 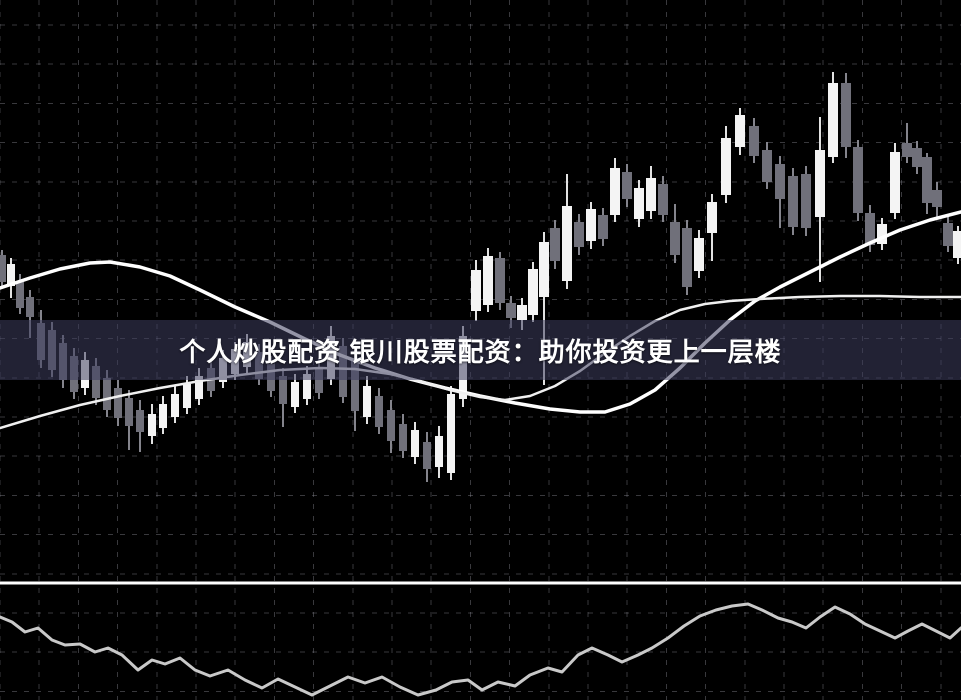 I want to click on headline-banner: 个人炒股配资 银川股票配资：助你投资更上一层楼, so click(x=480, y=350).